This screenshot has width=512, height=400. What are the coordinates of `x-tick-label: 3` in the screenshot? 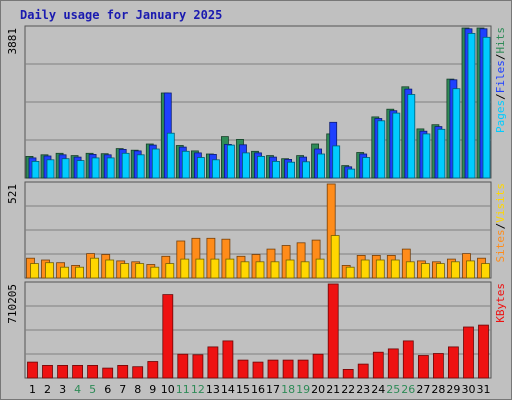 It's located at (62, 389).